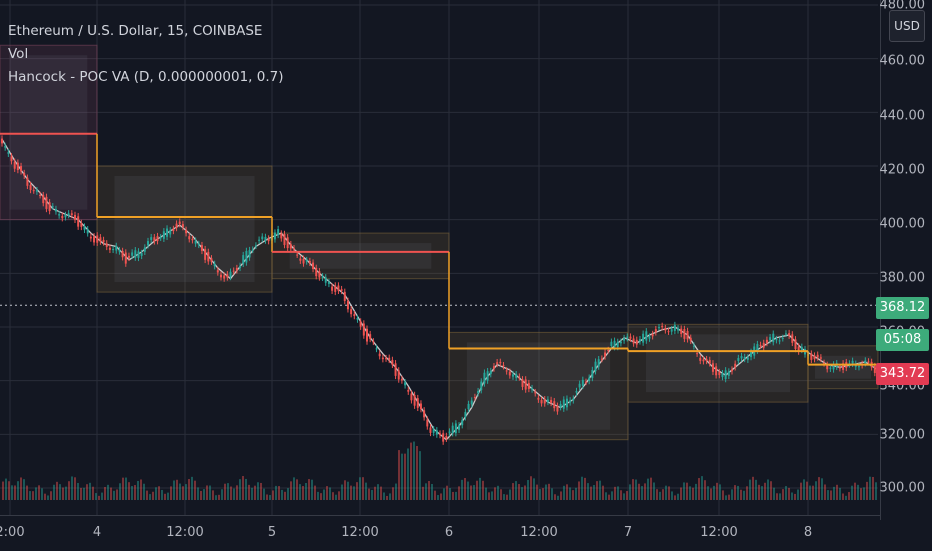 The width and height of the screenshot is (932, 551). What do you see at coordinates (902, 224) in the screenshot?
I see `y-tick: 400.00` at bounding box center [902, 224].